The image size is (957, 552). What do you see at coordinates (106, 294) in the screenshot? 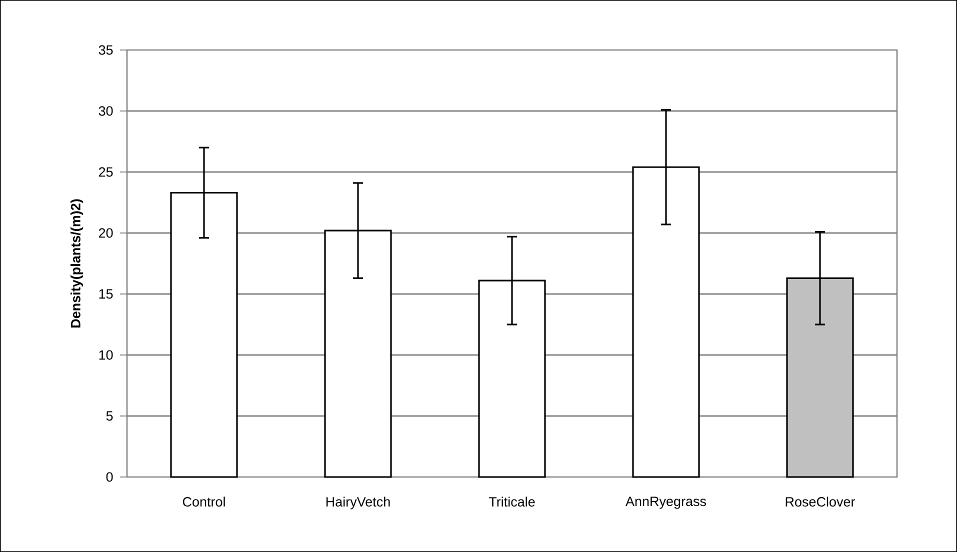
I see `y-tick-label: 15` at bounding box center [106, 294].